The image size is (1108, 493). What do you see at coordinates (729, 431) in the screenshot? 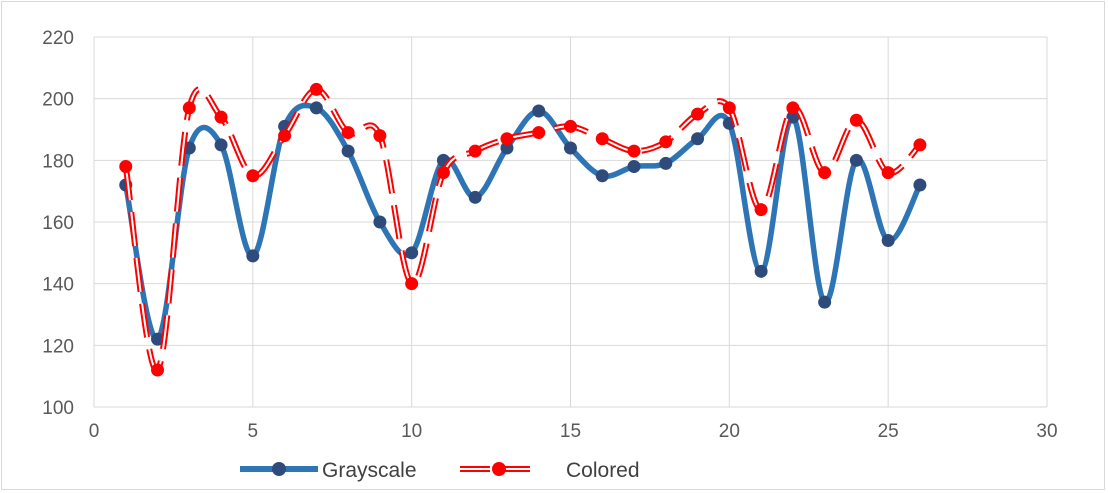
I see `x-tick-label: 20` at bounding box center [729, 431].